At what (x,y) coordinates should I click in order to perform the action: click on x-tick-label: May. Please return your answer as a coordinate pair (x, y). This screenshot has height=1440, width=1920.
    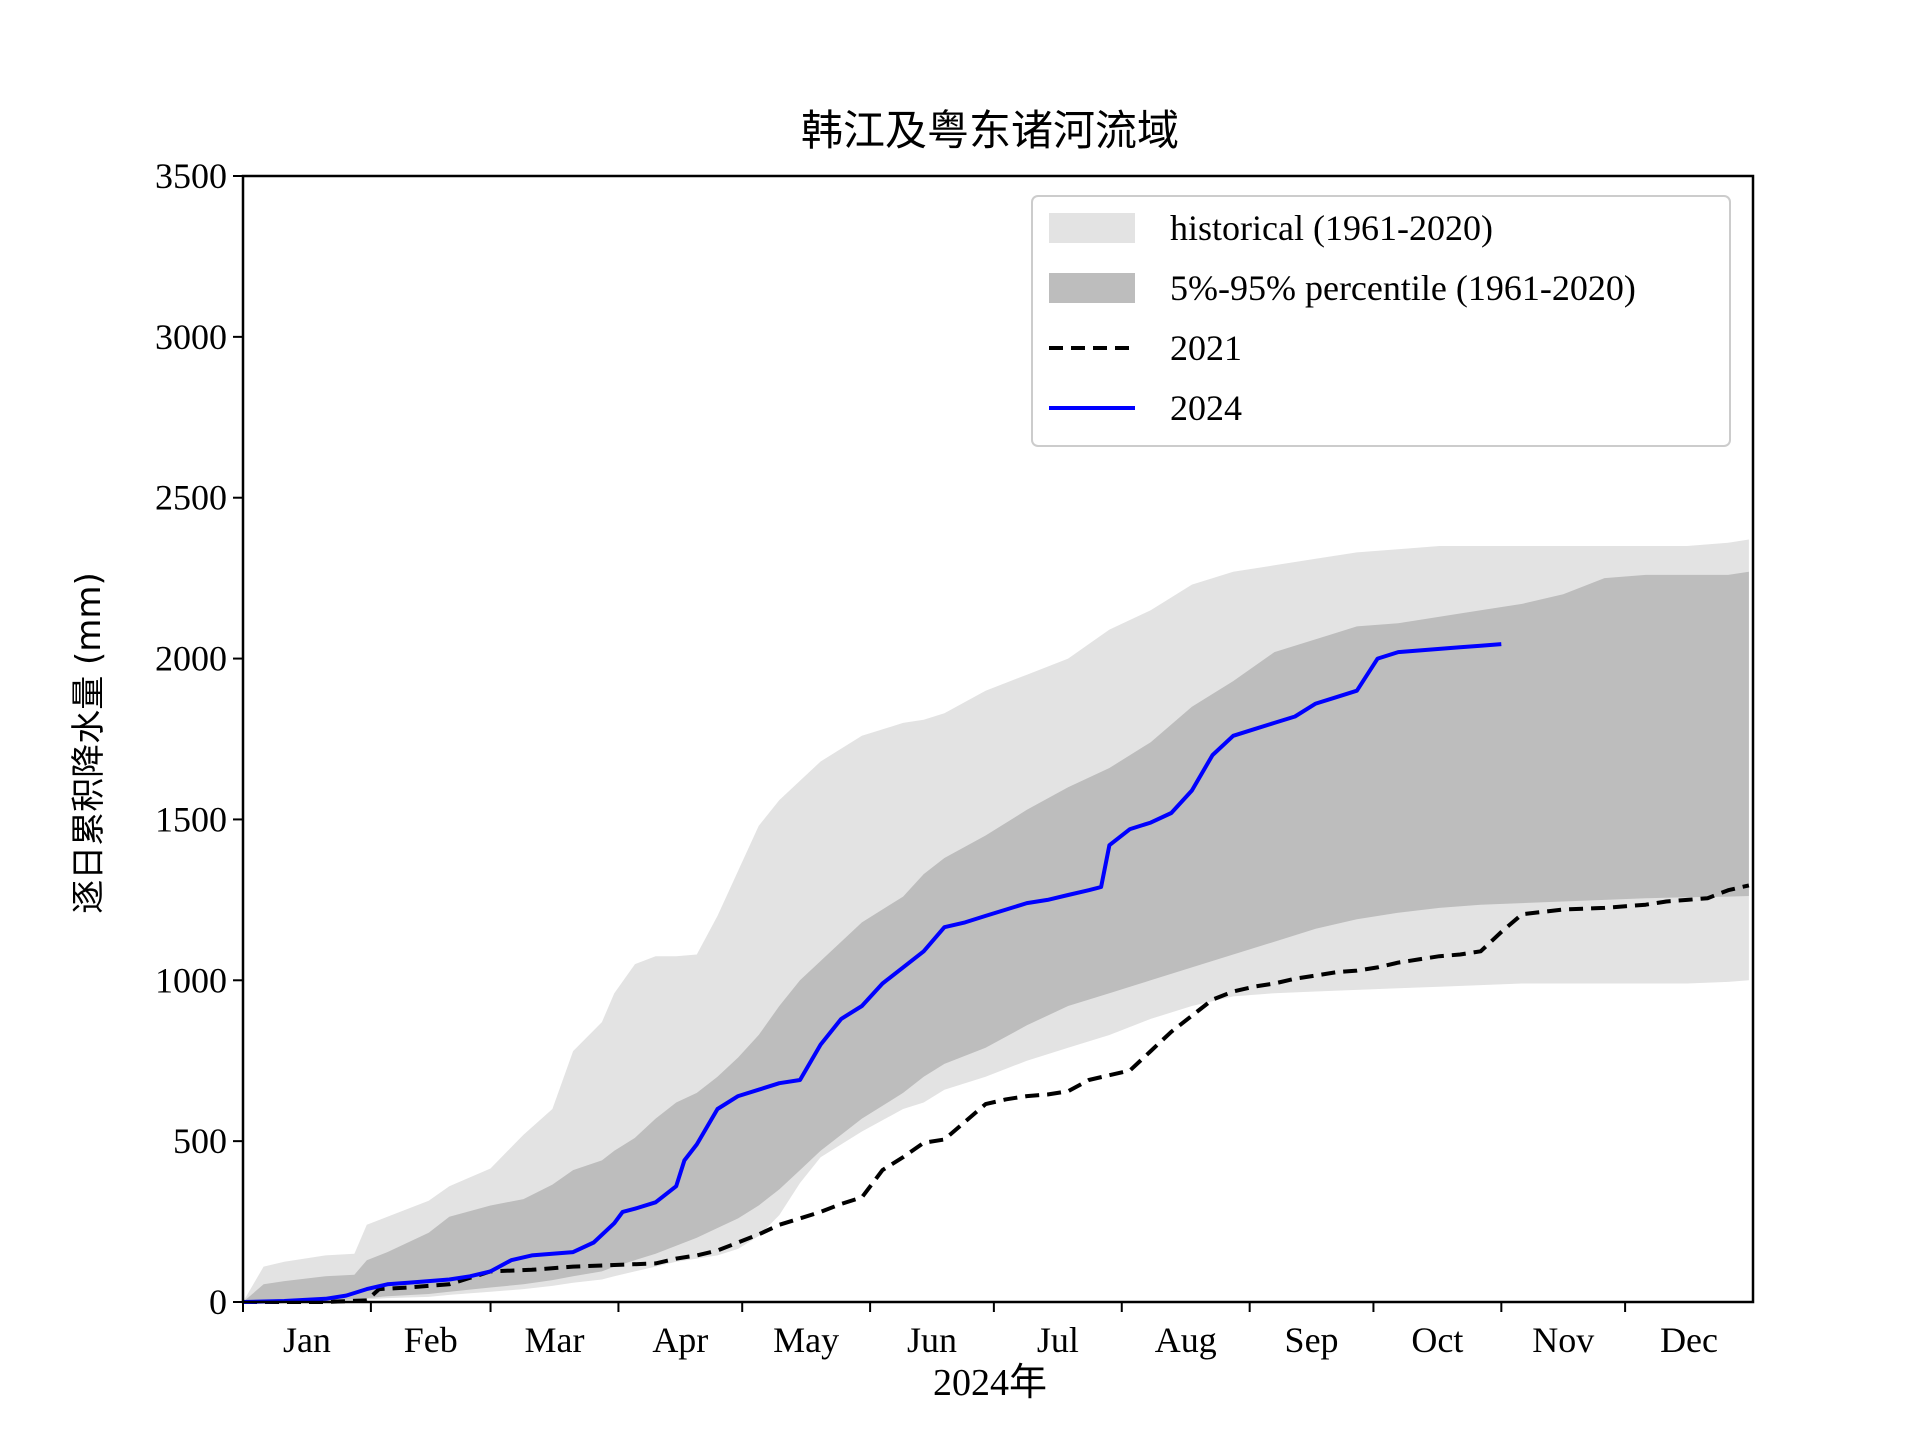
    Looking at the image, I should click on (806, 1340).